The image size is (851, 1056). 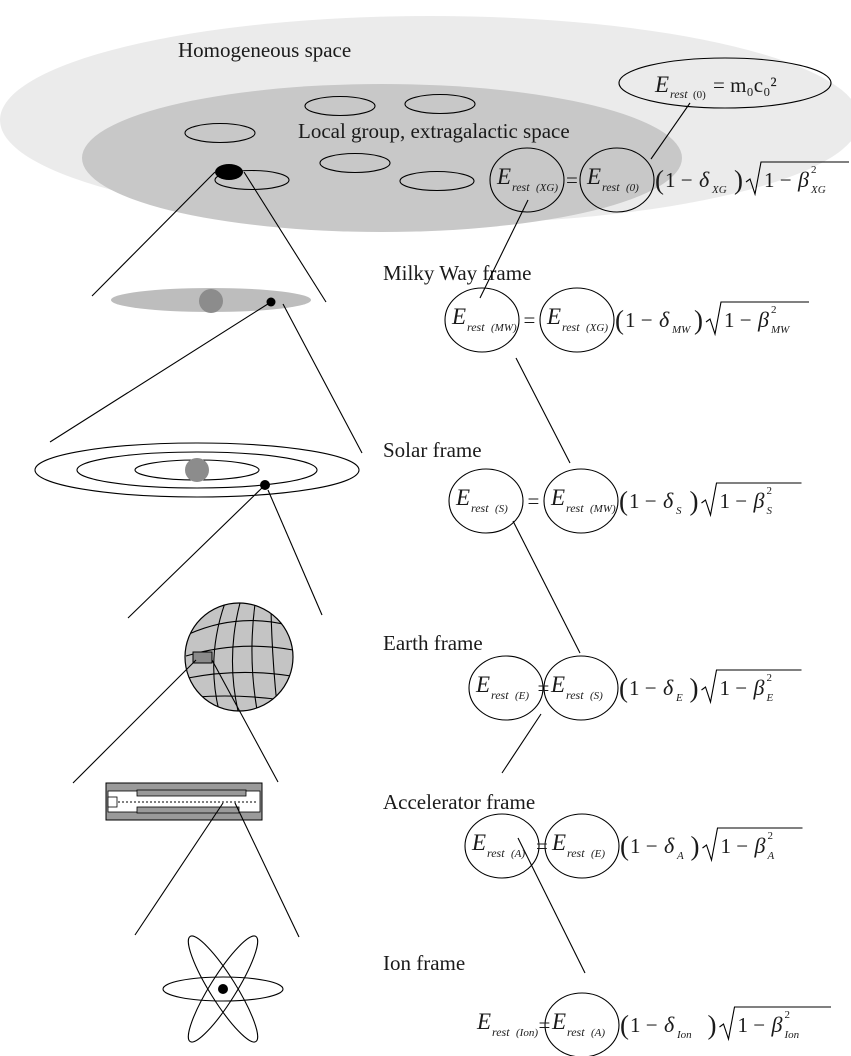 I want to click on eq-mw-close-paren: ), so click(x=698, y=320).